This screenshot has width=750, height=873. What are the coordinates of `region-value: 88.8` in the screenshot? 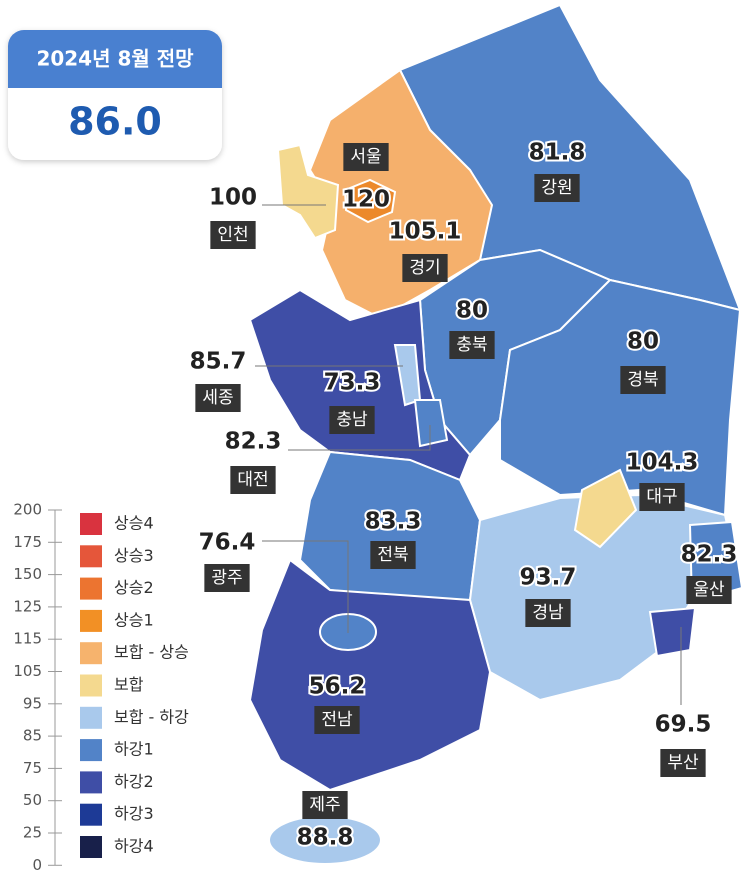 It's located at (325, 838).